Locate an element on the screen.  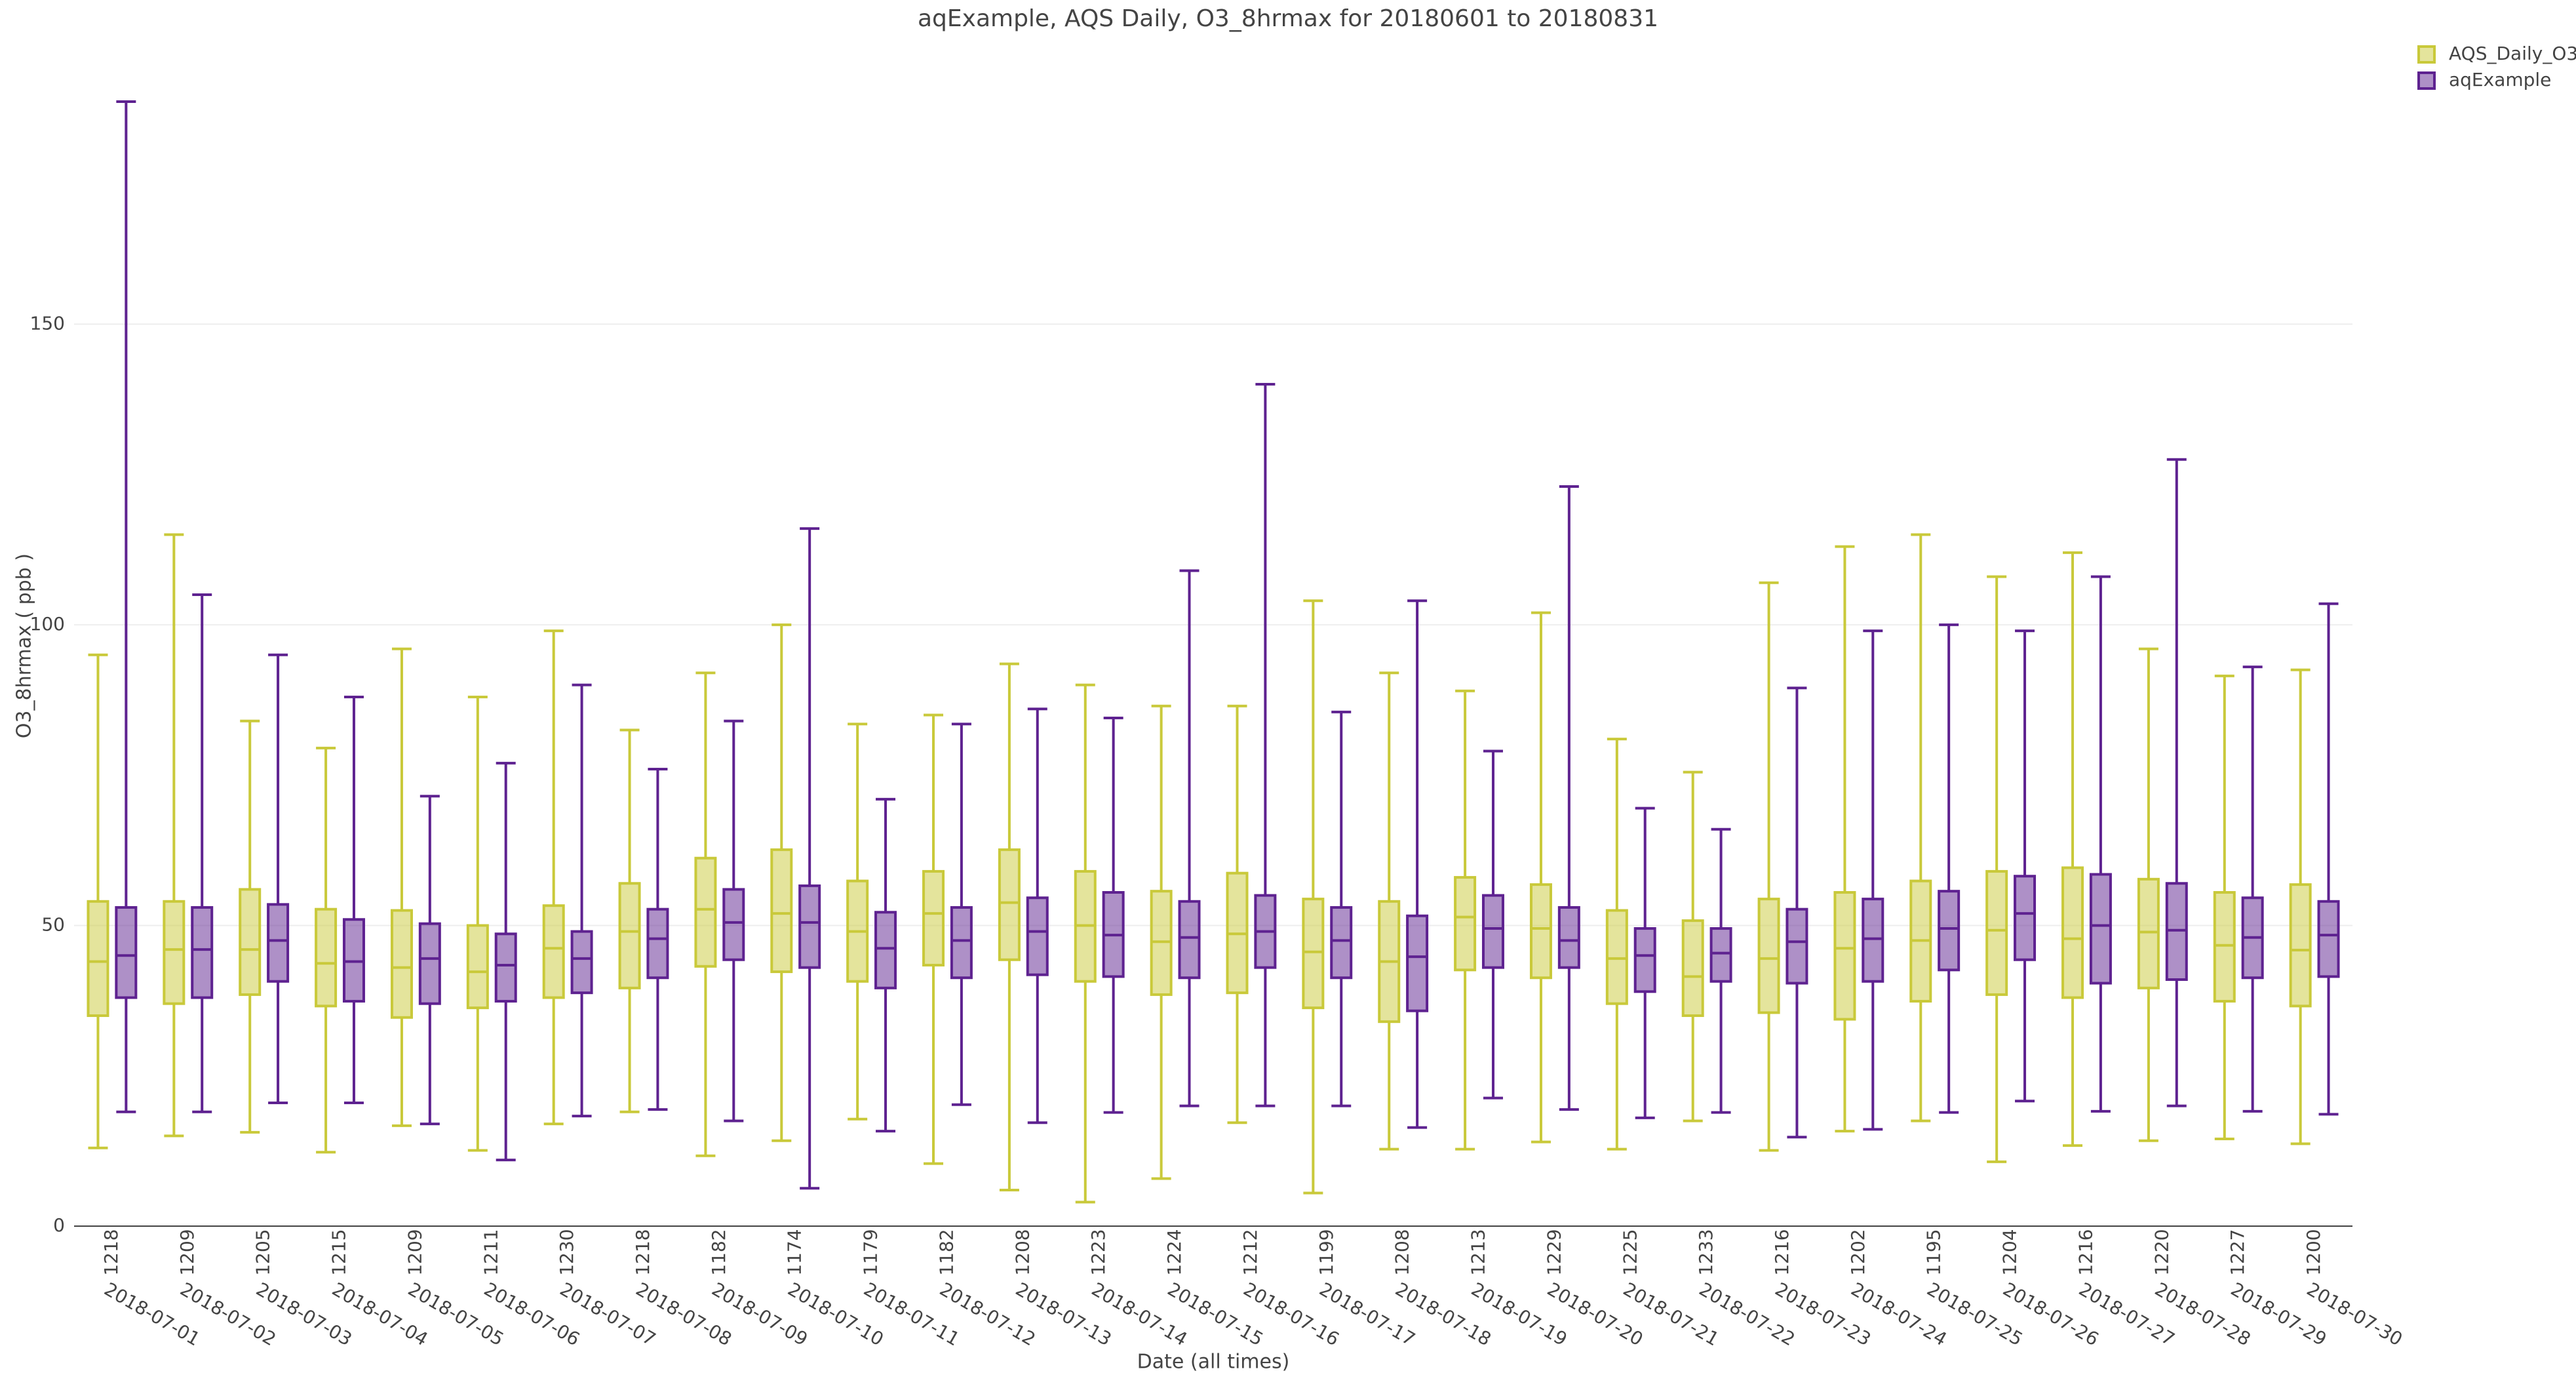
count-label: 1174 is located at coordinates (795, 1252).